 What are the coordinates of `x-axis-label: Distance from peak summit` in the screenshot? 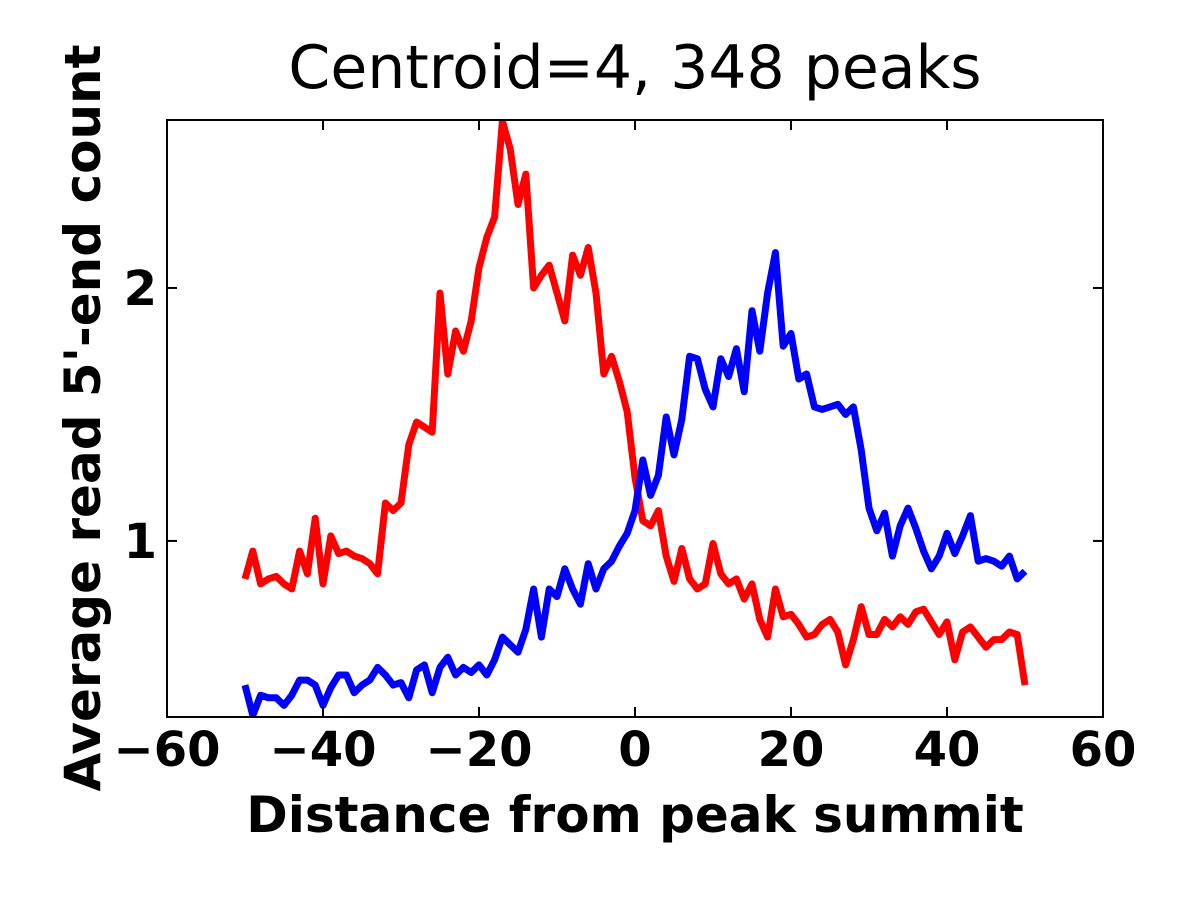 It's located at (635, 815).